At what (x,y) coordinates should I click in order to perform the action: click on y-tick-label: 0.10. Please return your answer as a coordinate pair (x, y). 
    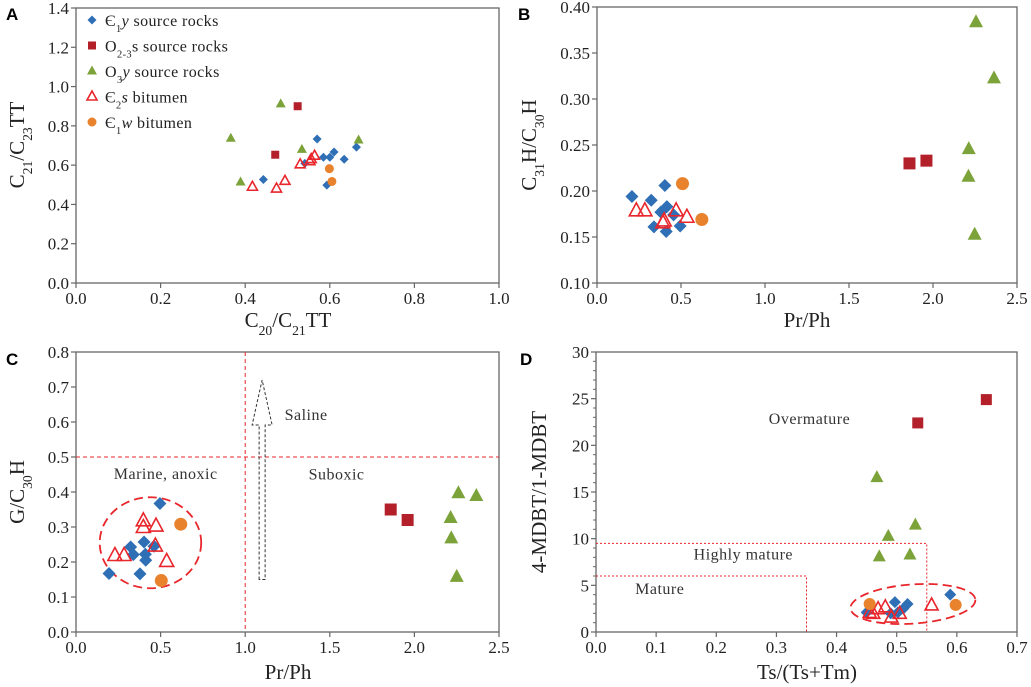
    Looking at the image, I should click on (575, 283).